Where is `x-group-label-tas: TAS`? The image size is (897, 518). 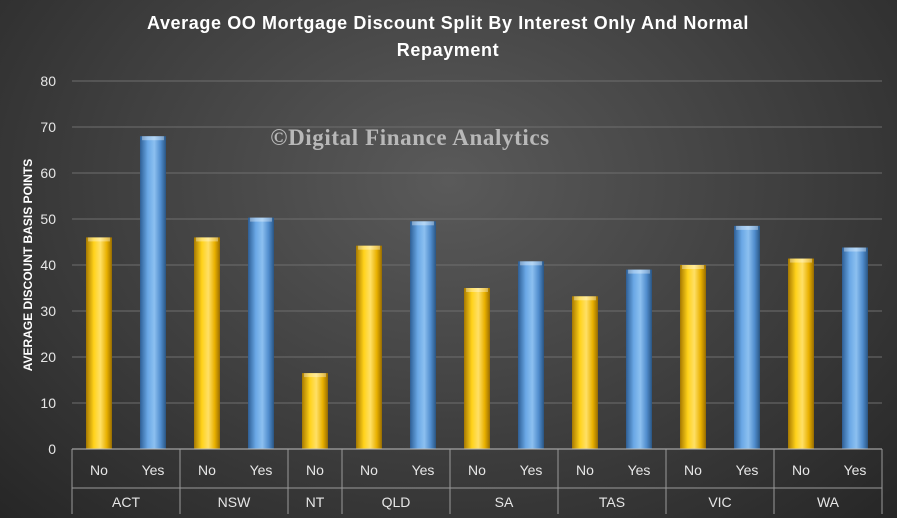
x-group-label-tas: TAS is located at coordinates (612, 502).